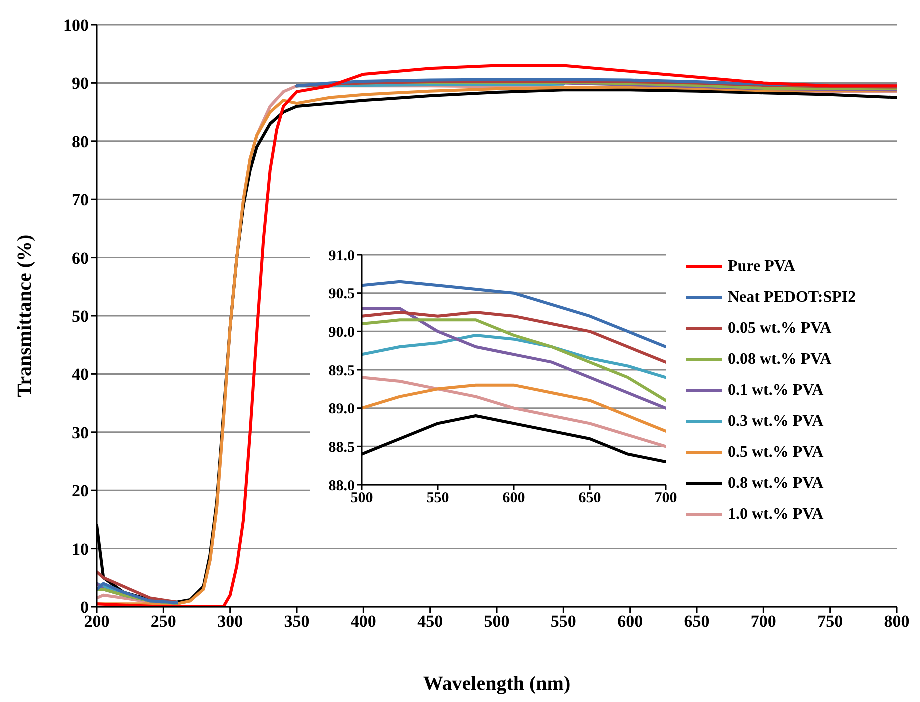 The image size is (920, 702). I want to click on y-tick-label: 89.5, so click(341, 371).